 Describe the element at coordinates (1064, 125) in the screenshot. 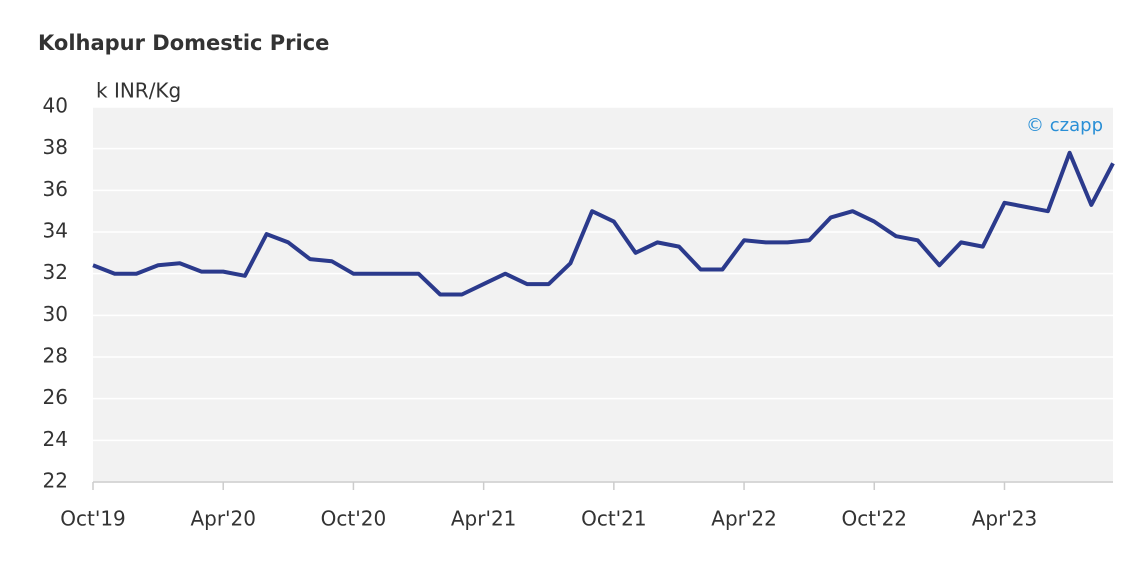

I see `watermark: © czapp` at that location.